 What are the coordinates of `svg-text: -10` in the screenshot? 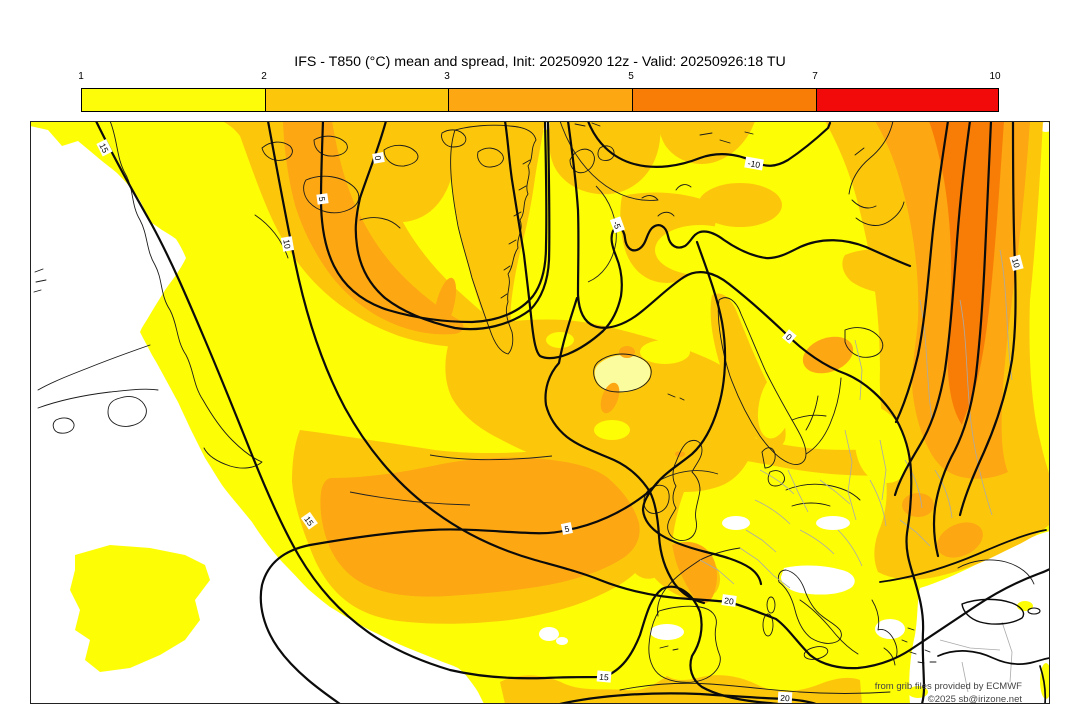 It's located at (754, 164).